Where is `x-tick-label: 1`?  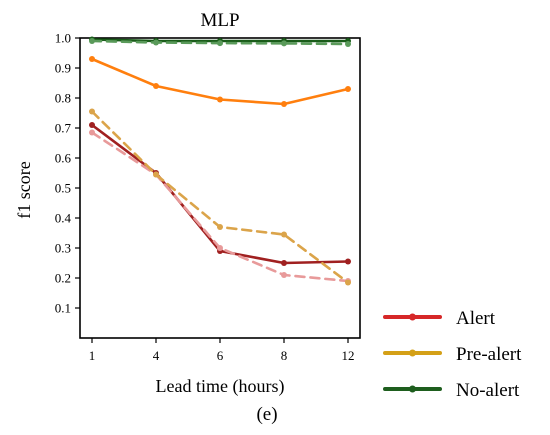 x-tick-label: 1 is located at coordinates (92, 355).